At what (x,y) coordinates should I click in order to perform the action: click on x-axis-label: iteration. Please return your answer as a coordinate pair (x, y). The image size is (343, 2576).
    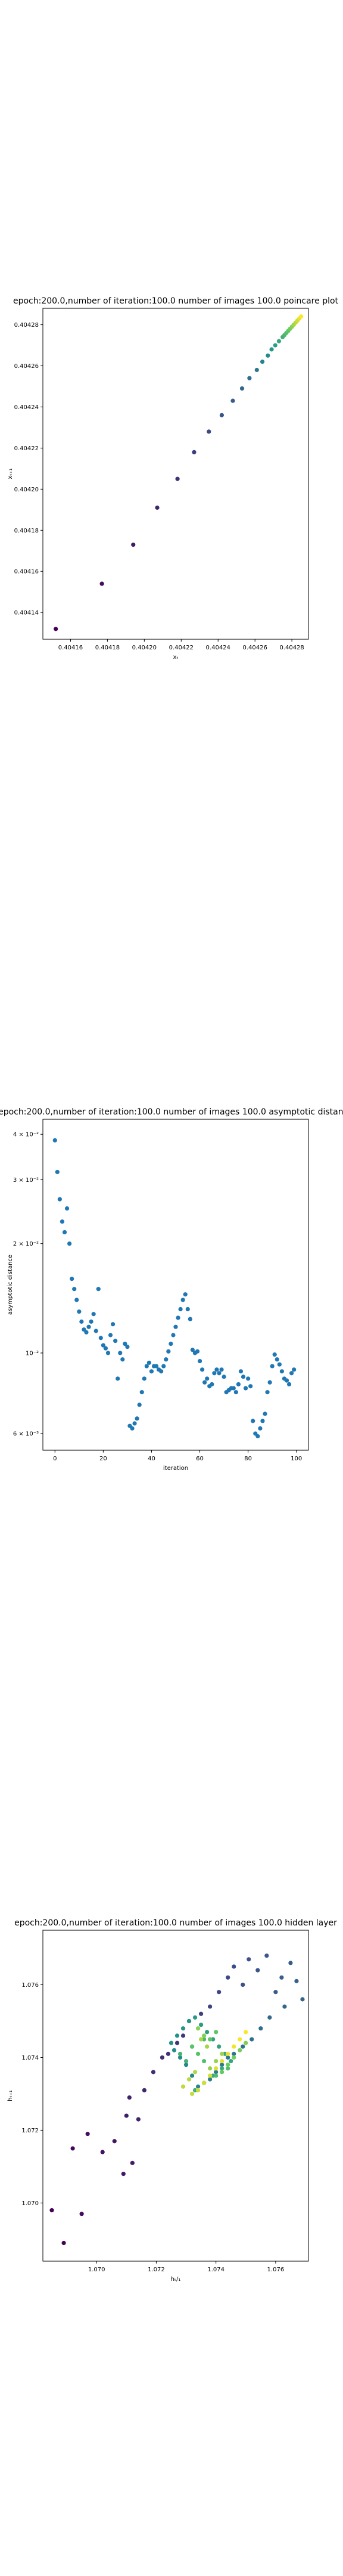
    Looking at the image, I should click on (175, 1469).